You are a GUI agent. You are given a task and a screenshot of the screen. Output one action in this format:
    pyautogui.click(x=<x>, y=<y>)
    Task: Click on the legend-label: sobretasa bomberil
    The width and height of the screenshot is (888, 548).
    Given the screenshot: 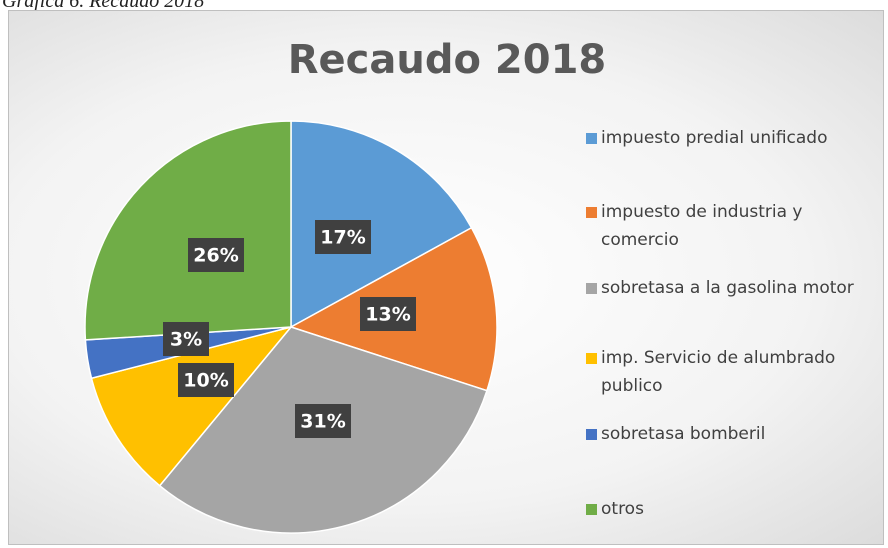 What is the action you would take?
    pyautogui.click(x=683, y=434)
    